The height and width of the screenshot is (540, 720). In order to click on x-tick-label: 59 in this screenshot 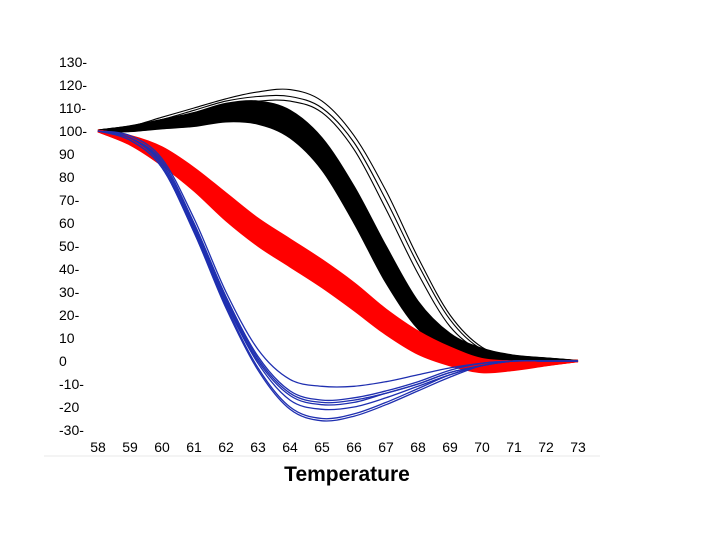, I will do `click(130, 447)`.